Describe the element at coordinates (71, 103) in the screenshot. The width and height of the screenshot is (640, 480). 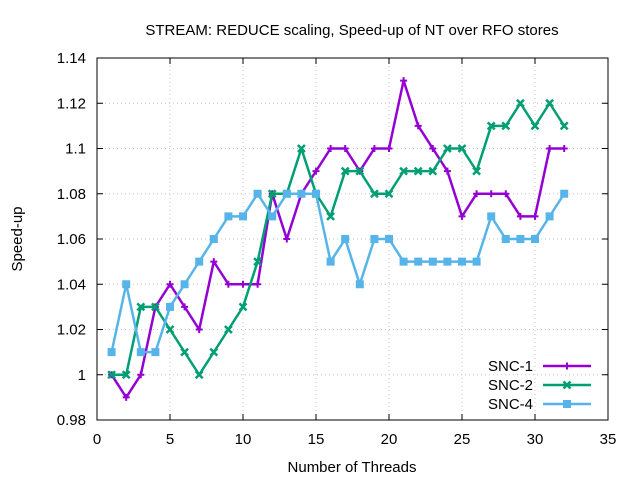
I see `y-tick-label: 1.12` at that location.